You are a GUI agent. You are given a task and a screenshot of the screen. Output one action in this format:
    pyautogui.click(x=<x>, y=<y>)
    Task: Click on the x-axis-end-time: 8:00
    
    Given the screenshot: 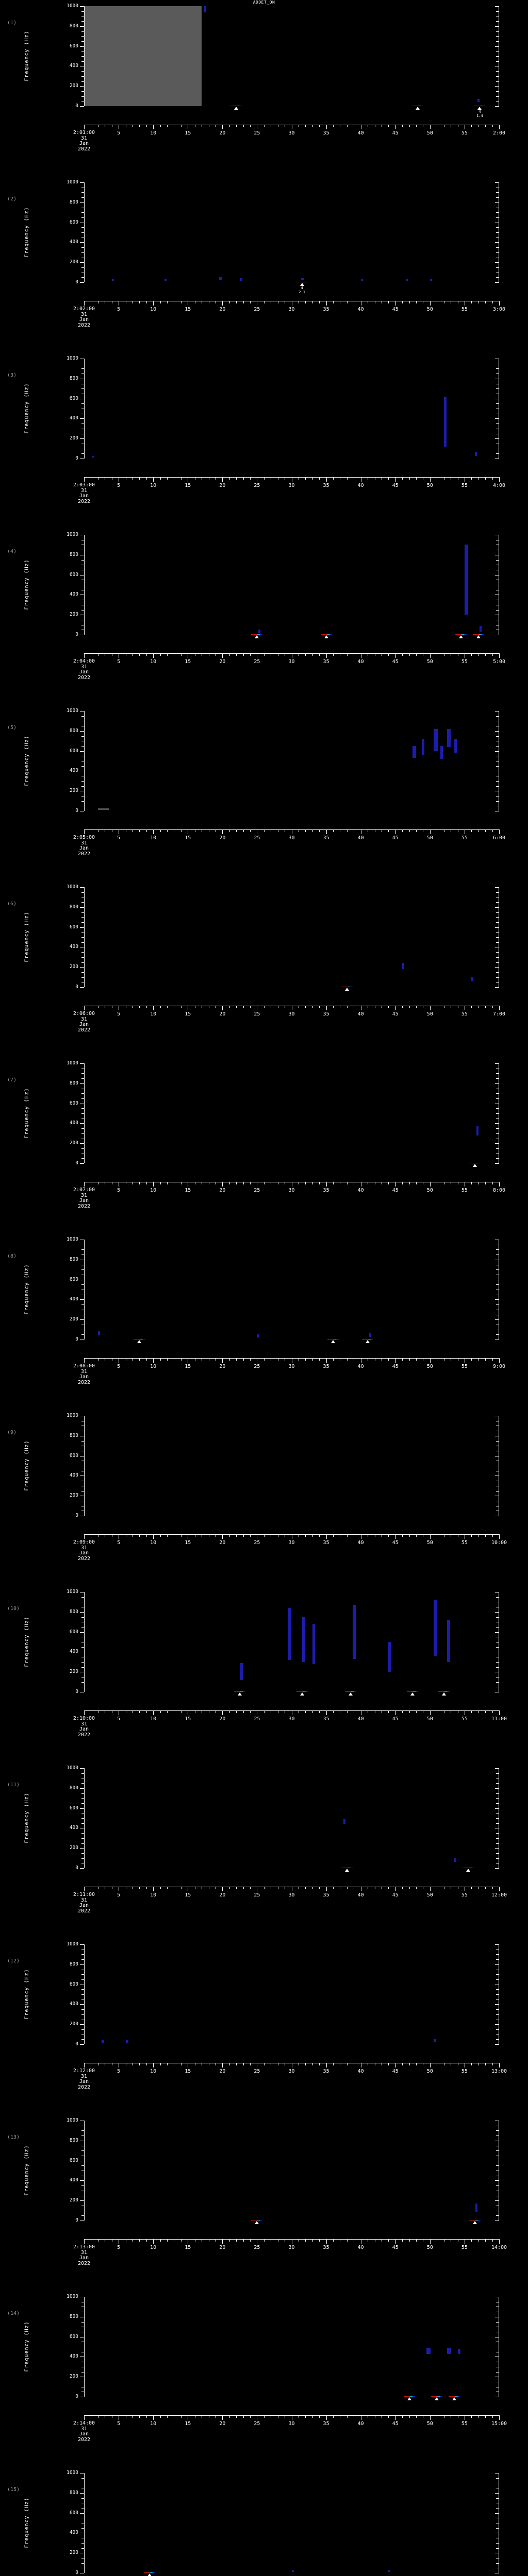 What is the action you would take?
    pyautogui.click(x=499, y=1190)
    